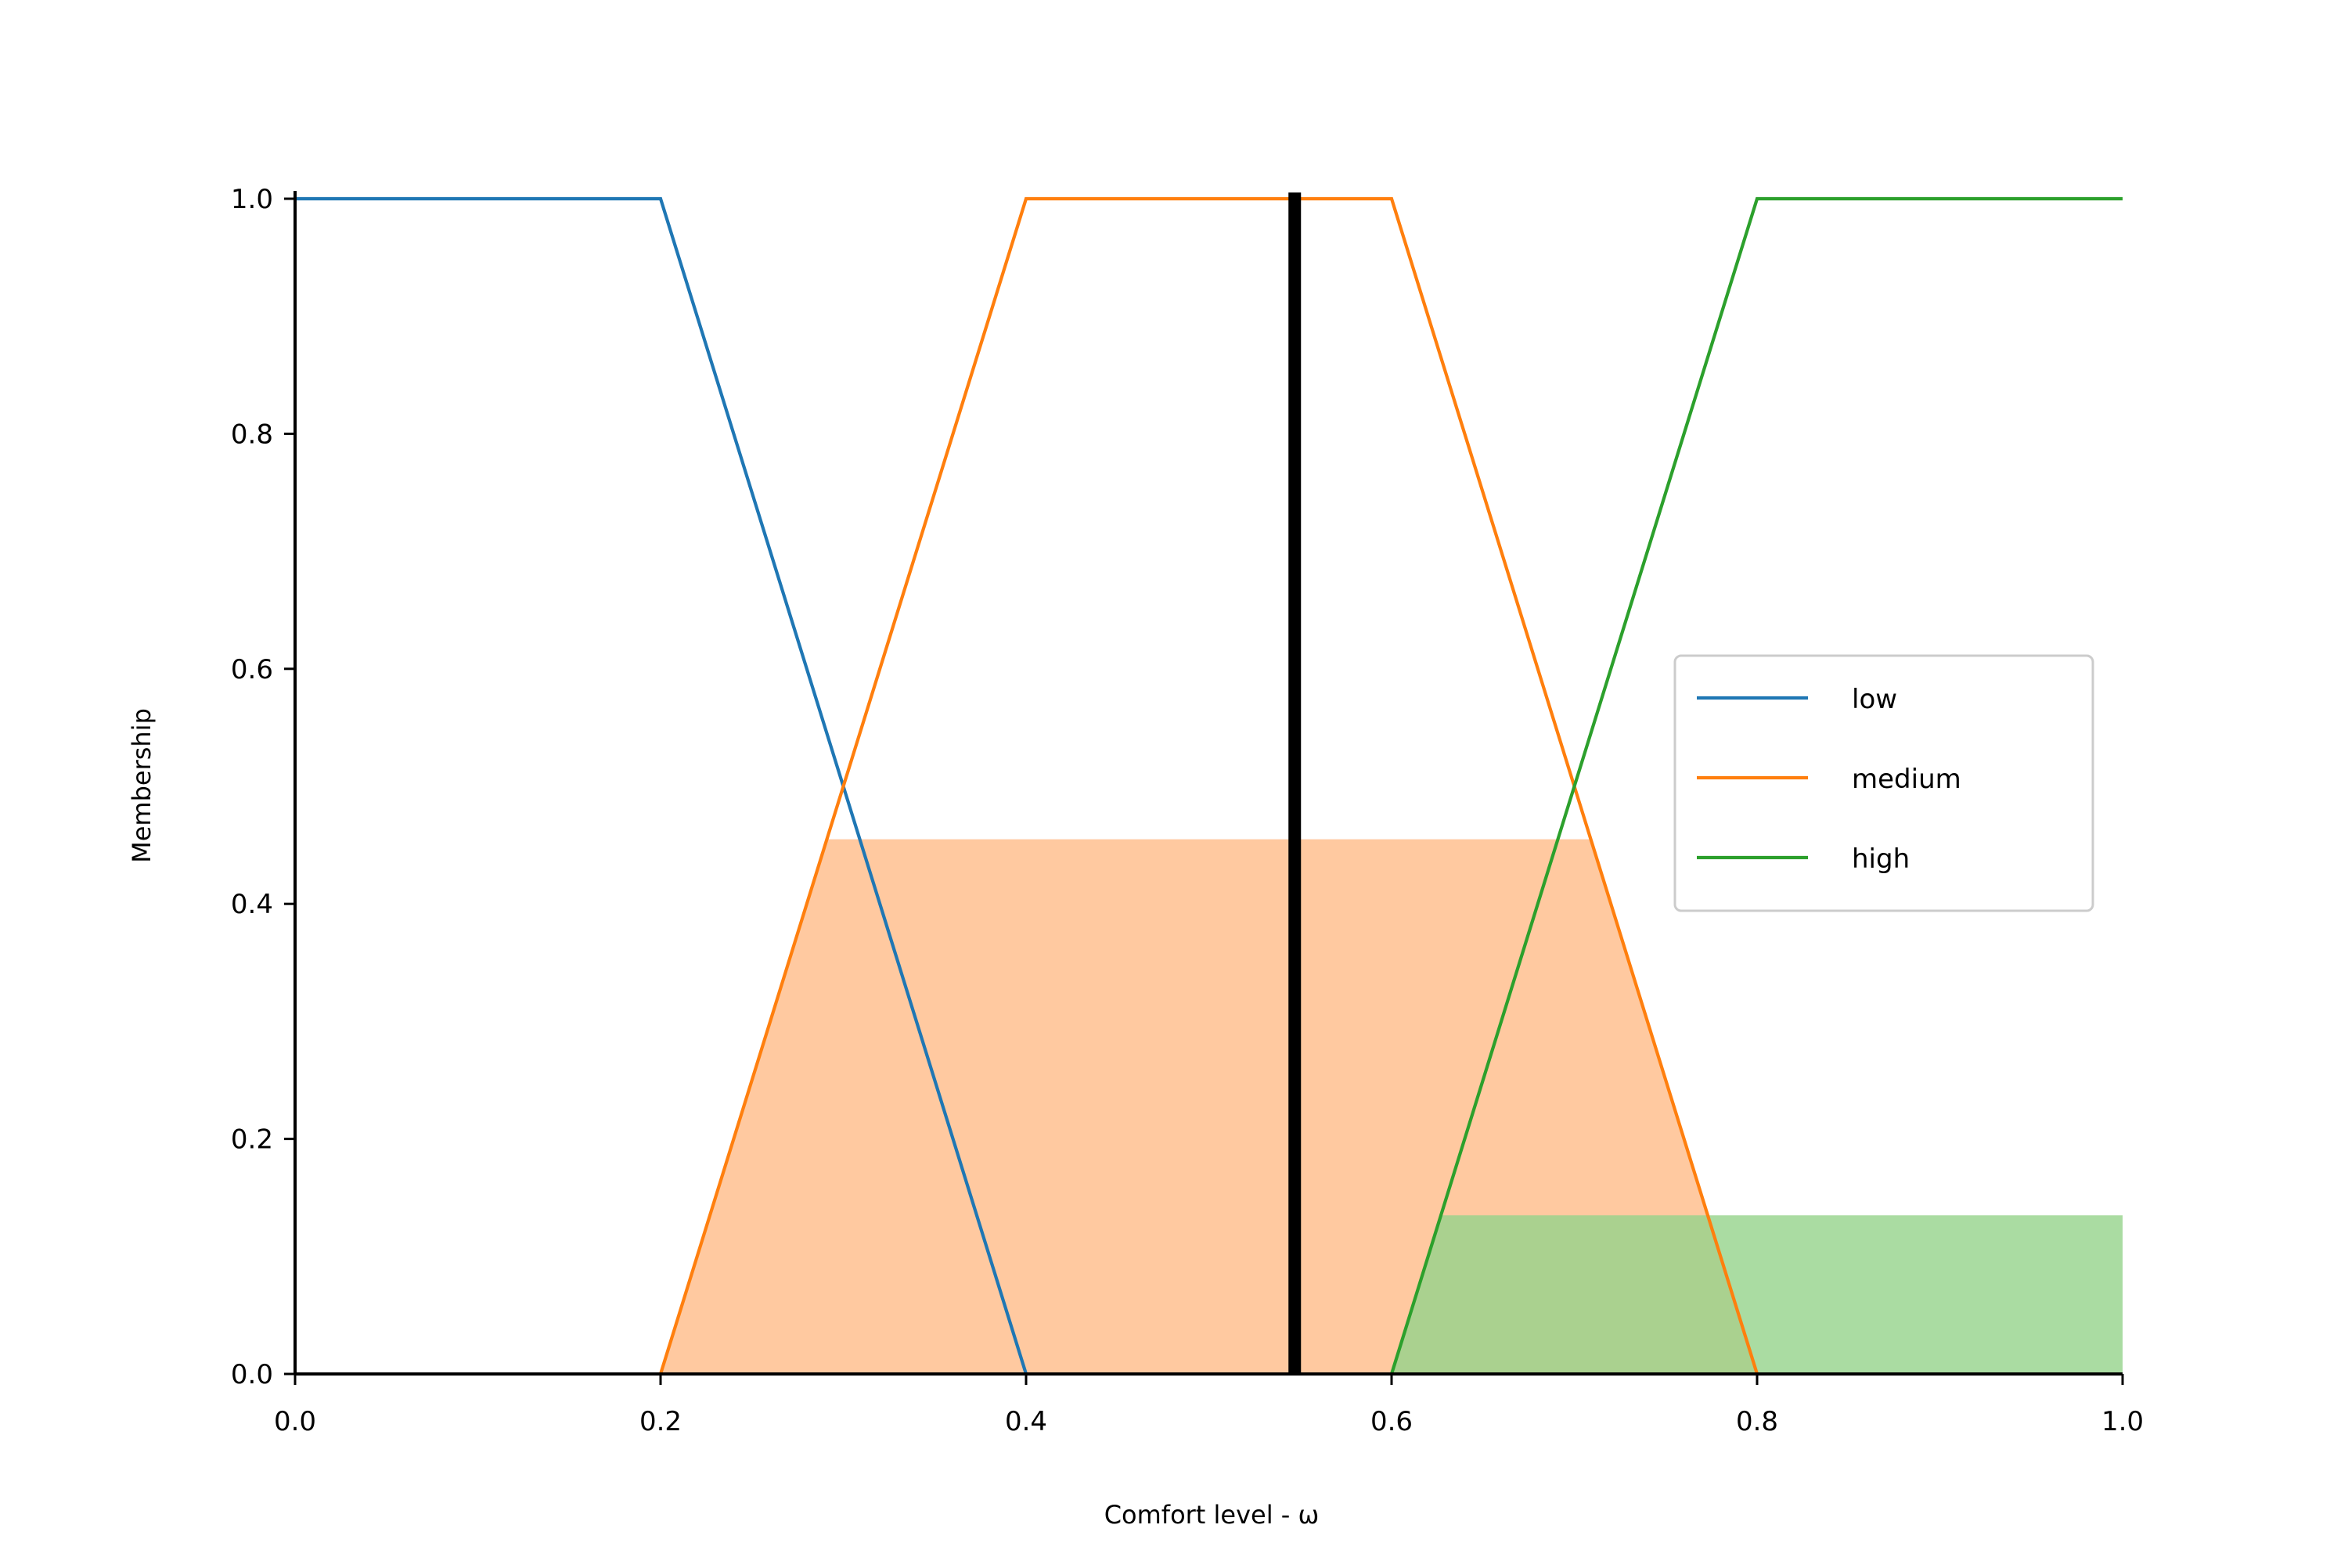 The width and height of the screenshot is (2348, 1568). I want to click on y-axis-label: Membership, so click(142, 785).